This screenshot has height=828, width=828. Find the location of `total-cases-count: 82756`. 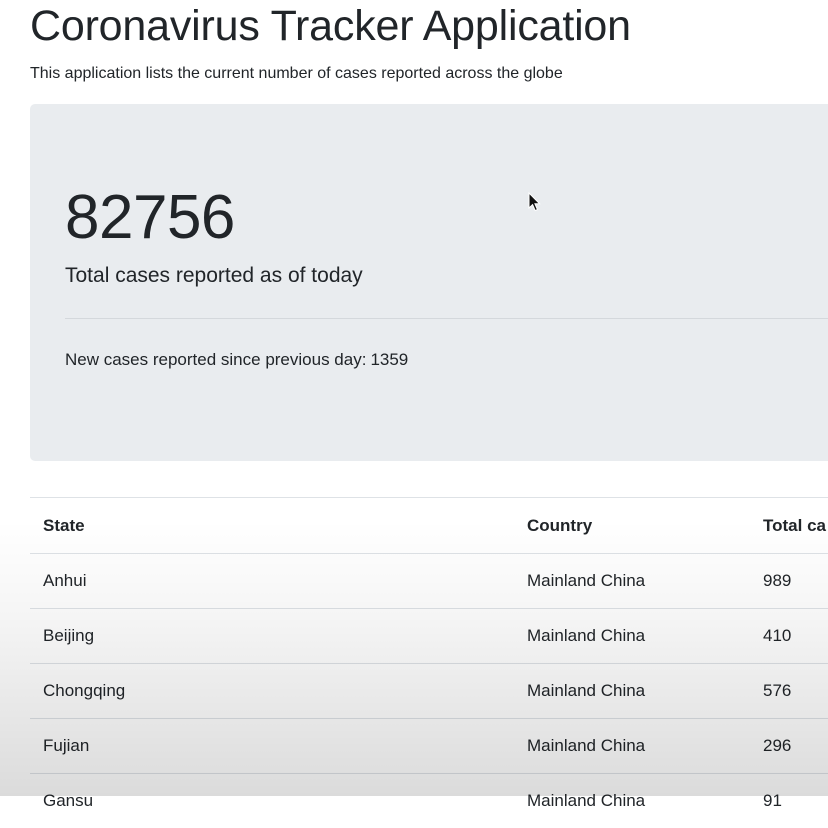

total-cases-count: 82756 is located at coordinates (150, 218).